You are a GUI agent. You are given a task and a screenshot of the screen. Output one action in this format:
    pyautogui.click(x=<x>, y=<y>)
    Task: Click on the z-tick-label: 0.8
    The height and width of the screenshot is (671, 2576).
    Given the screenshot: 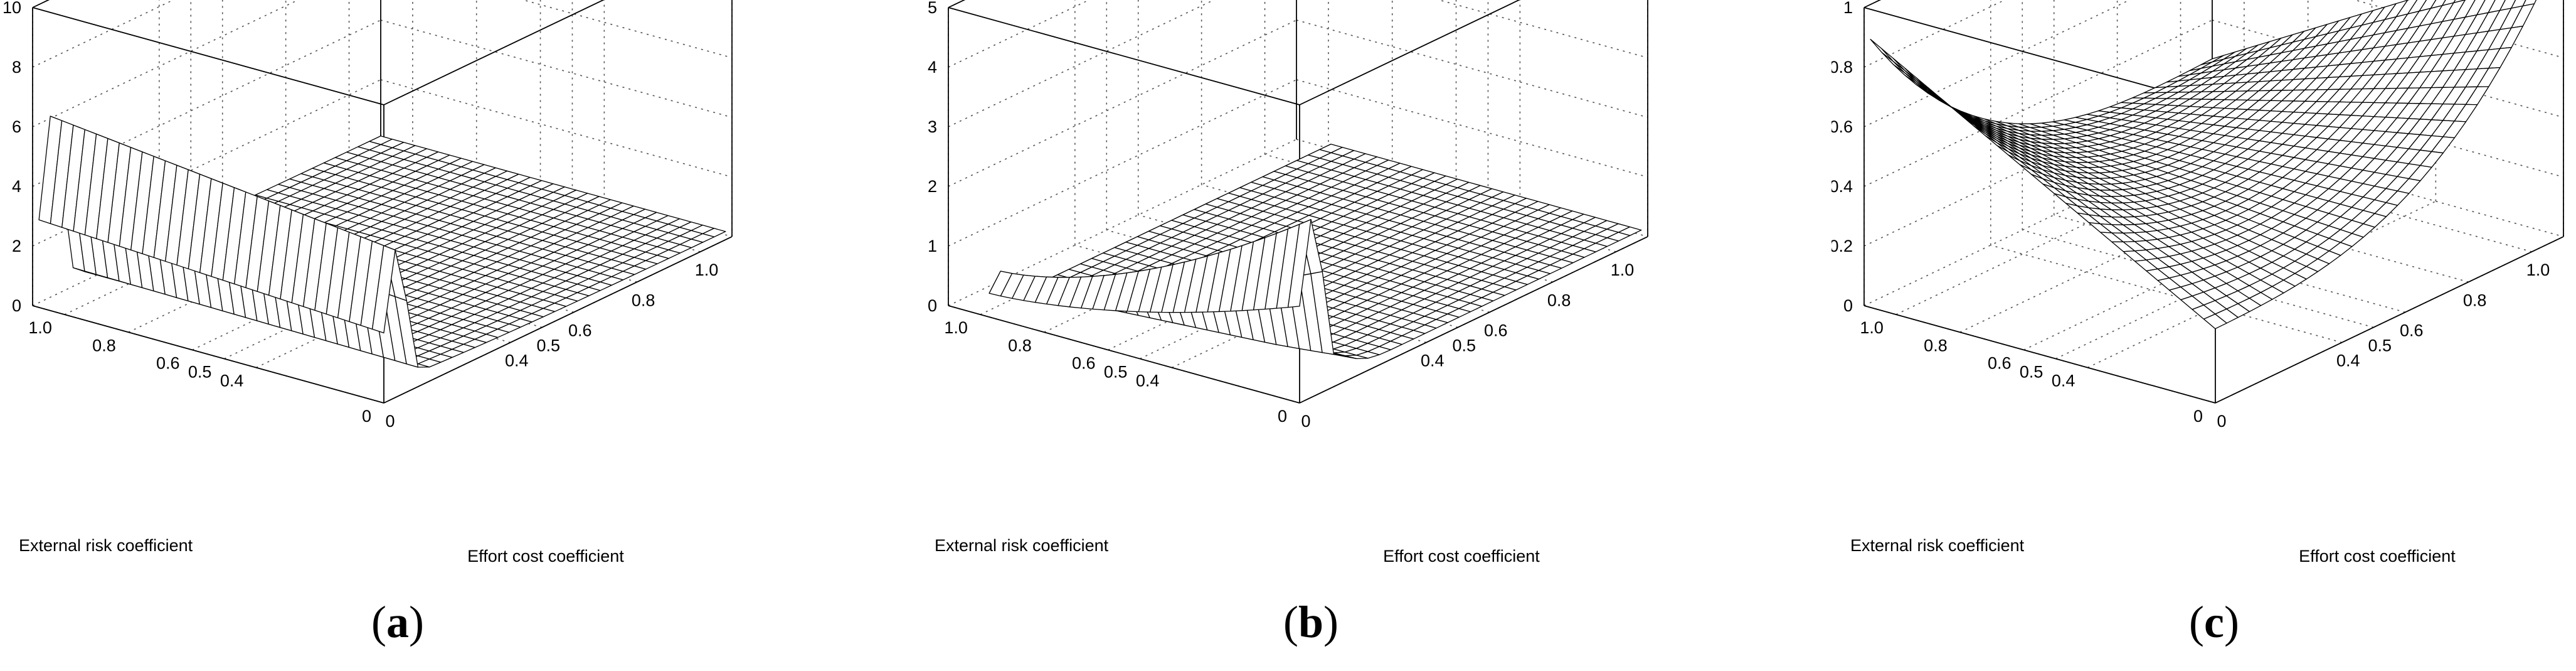 What is the action you would take?
    pyautogui.click(x=1842, y=67)
    